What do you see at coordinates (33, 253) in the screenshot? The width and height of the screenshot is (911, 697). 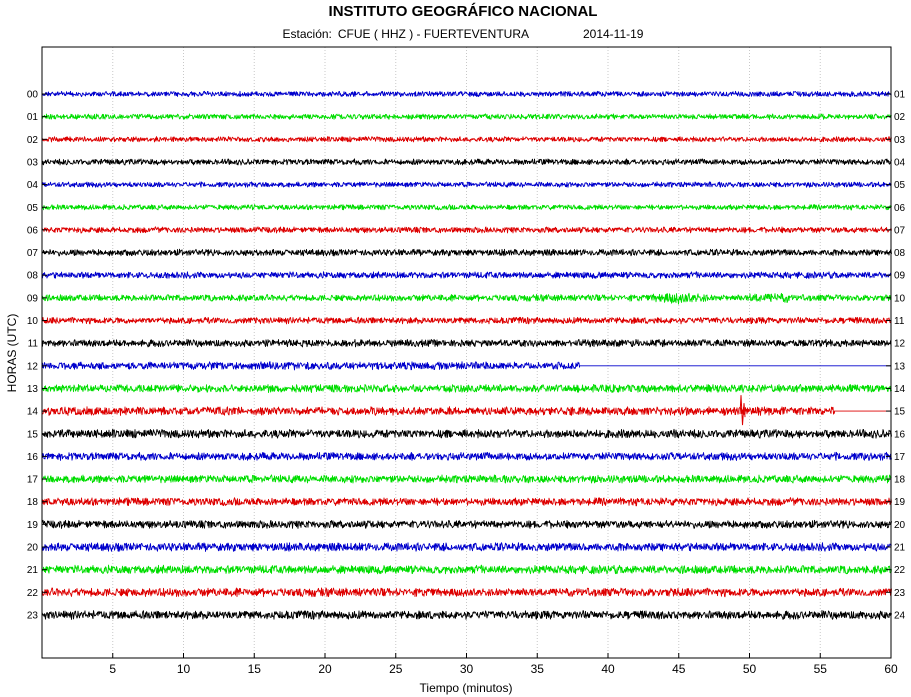 I see `hour-label-left: 07` at bounding box center [33, 253].